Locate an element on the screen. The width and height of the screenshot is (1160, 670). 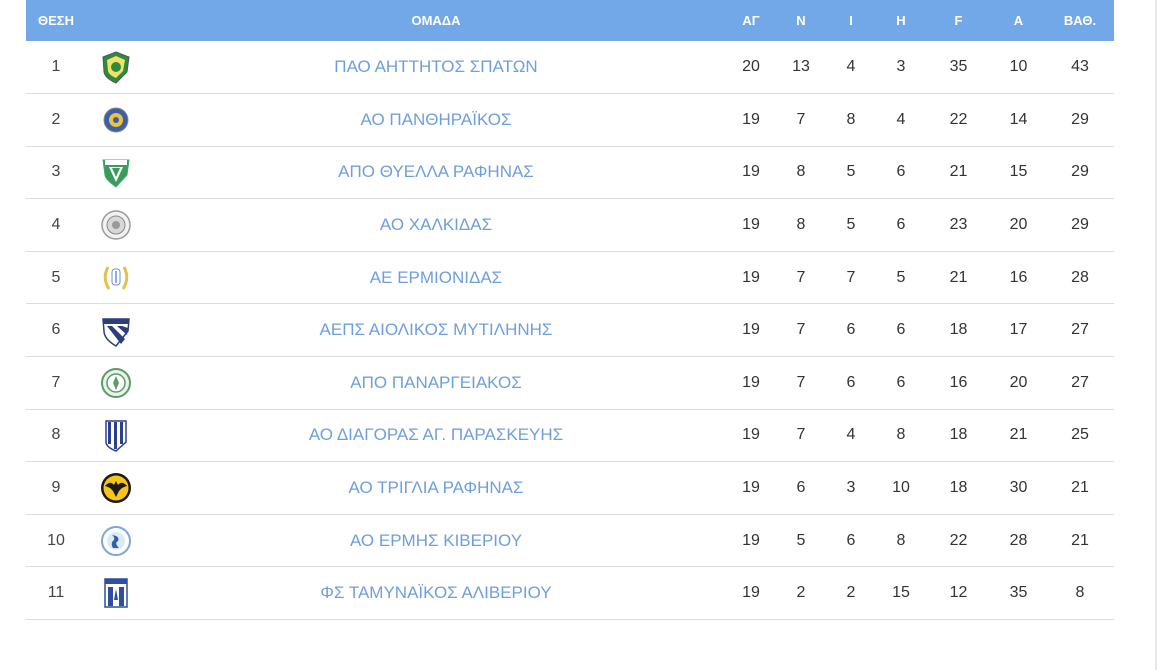
goals-against-cell: 17 is located at coordinates (1018, 330).